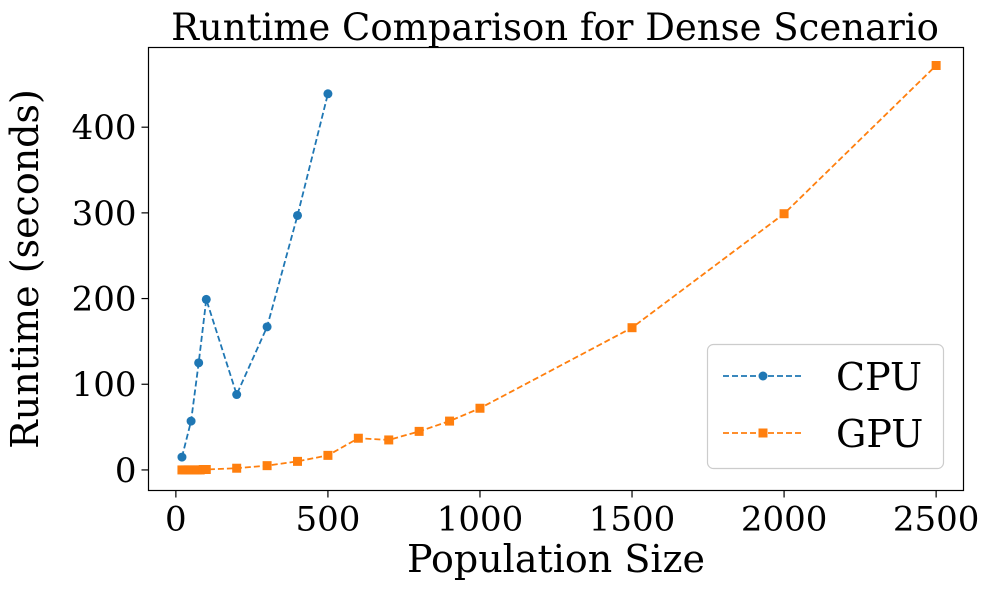 This screenshot has height=590, width=988. What do you see at coordinates (763, 376) in the screenshot?
I see `legend-cpu-marker` at bounding box center [763, 376].